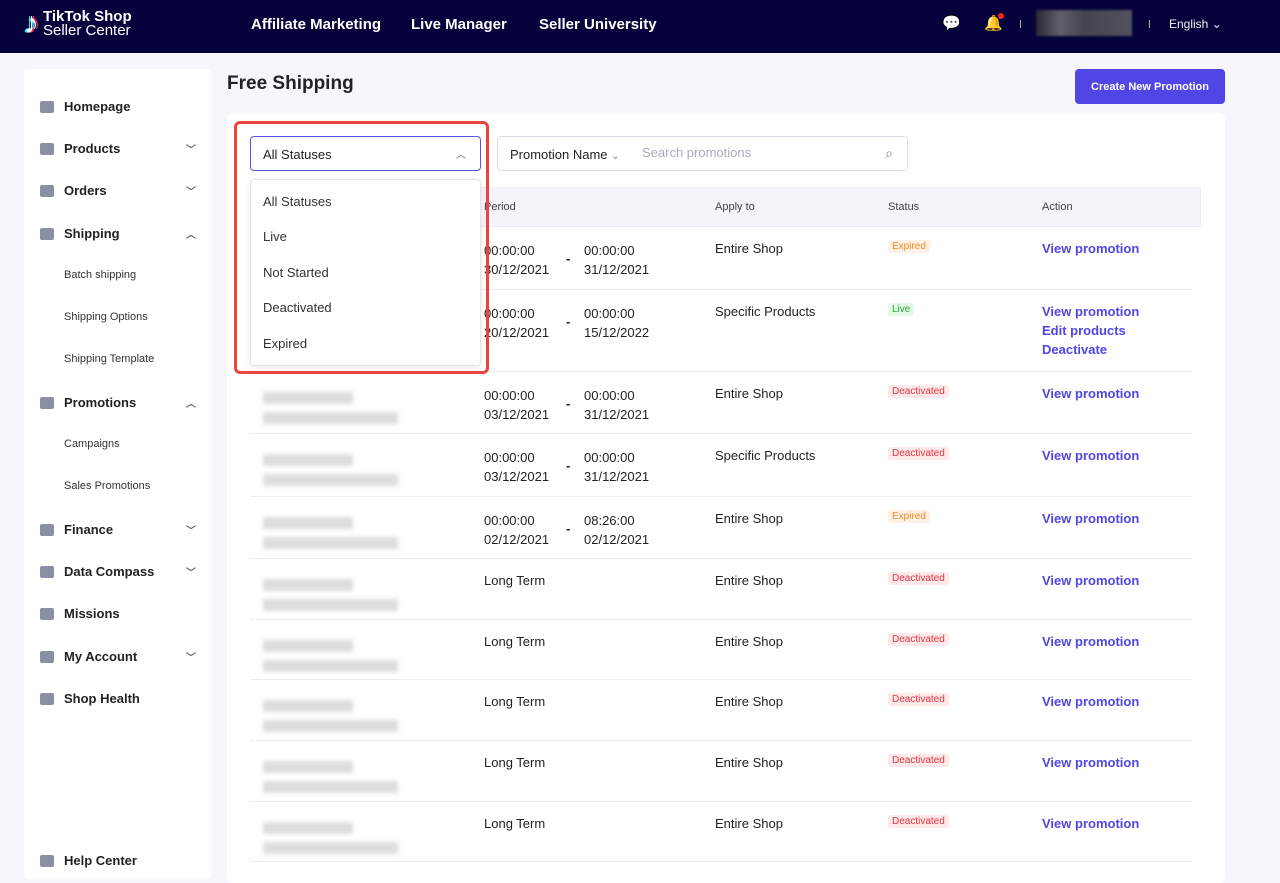 The height and width of the screenshot is (883, 1280). I want to click on sidebar-subitem-shipping-template: Shipping Template, so click(109, 359).